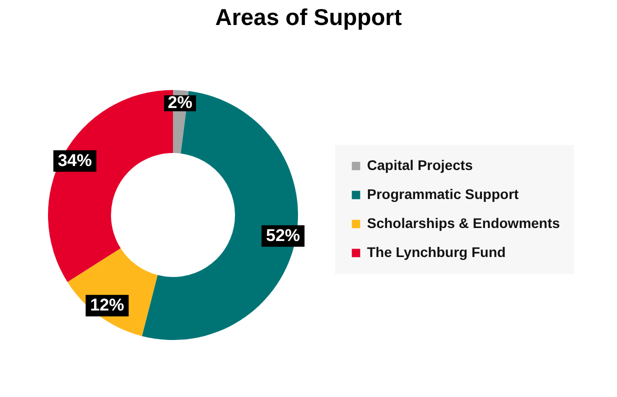 The height and width of the screenshot is (397, 617). What do you see at coordinates (75, 160) in the screenshot?
I see `data-label: 34%` at bounding box center [75, 160].